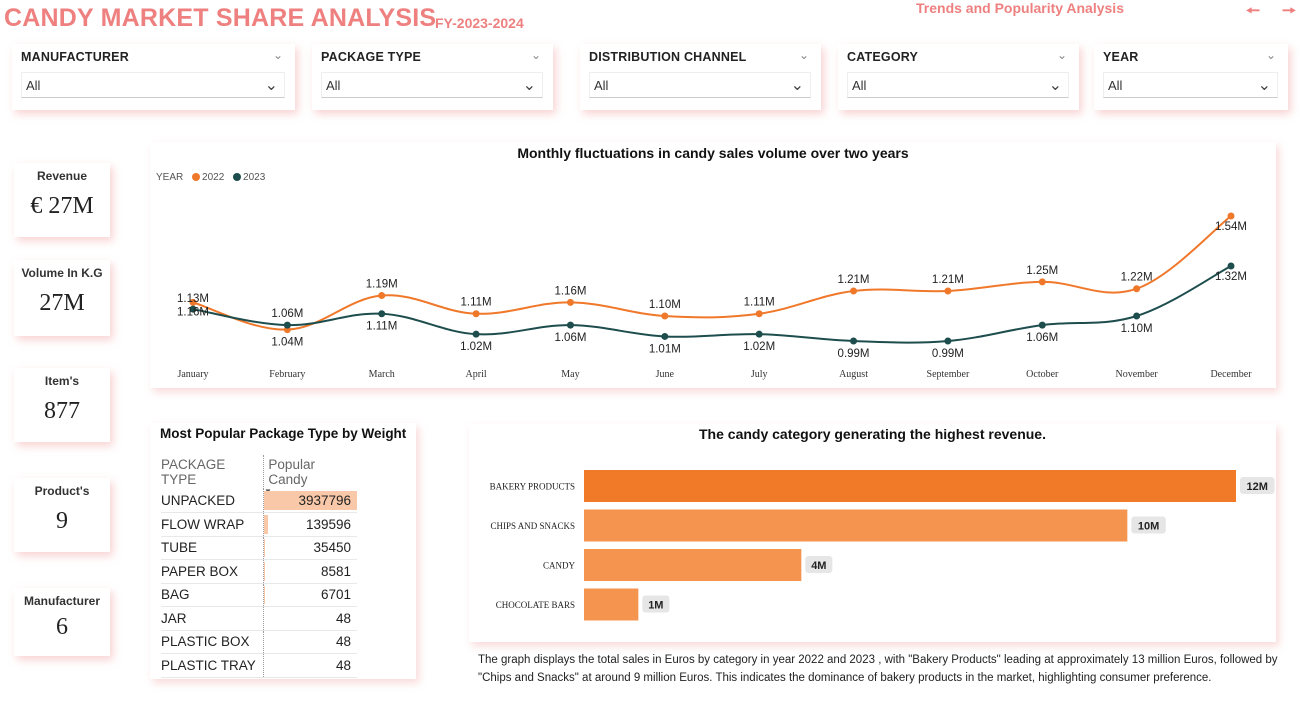  What do you see at coordinates (220, 18) in the screenshot?
I see `page-title: CANDY MARKET SHARE ANALYSIS` at bounding box center [220, 18].